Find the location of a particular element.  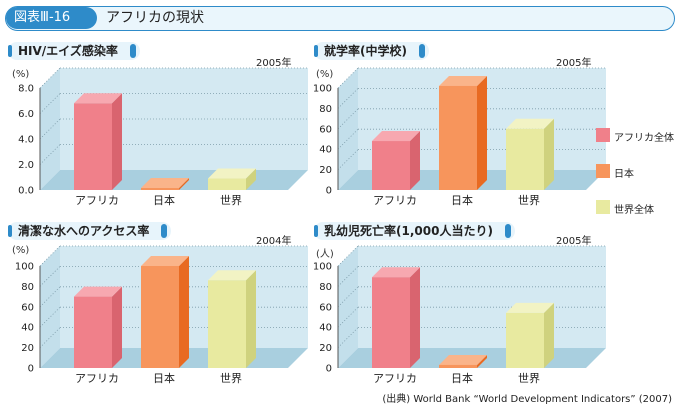

title-bar: 図表Ⅲ-16 アフリカの現状 is located at coordinates (340, 18).